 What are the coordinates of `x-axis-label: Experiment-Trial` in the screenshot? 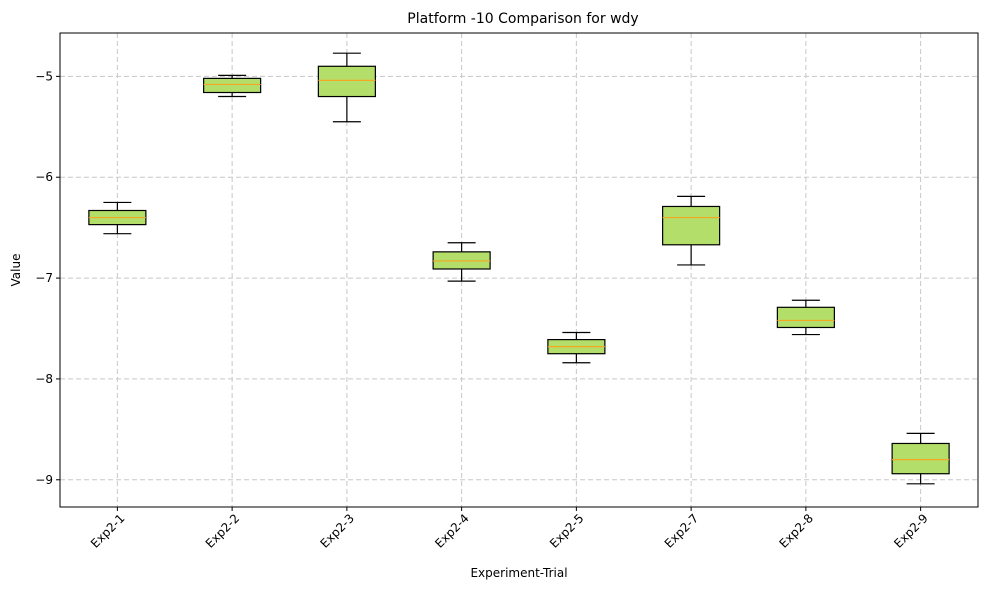 It's located at (518, 573).